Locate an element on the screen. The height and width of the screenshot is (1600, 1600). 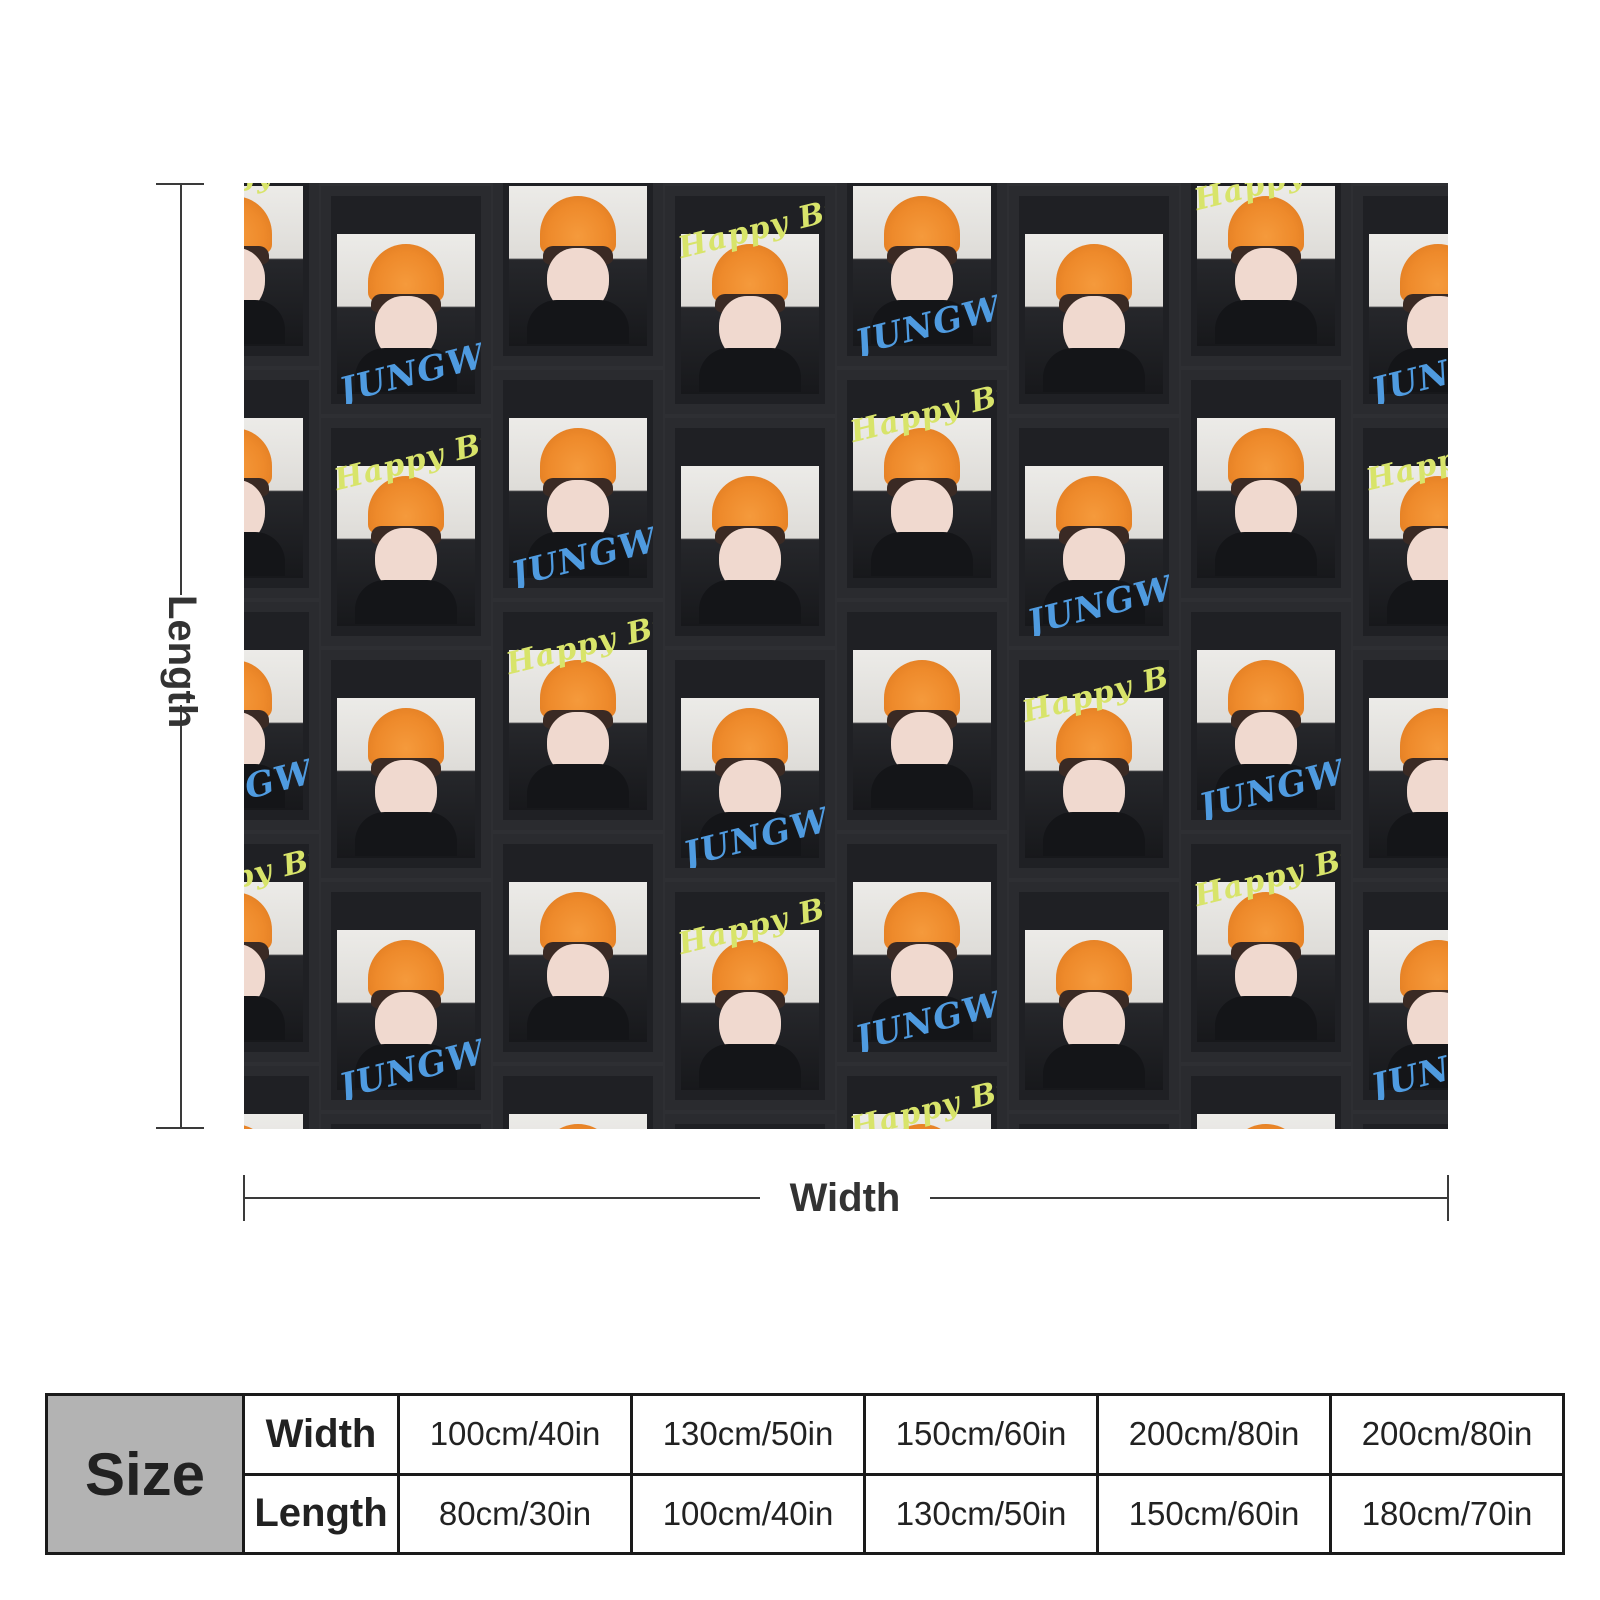
length-dimension-cap-bottom is located at coordinates (180, 1128).